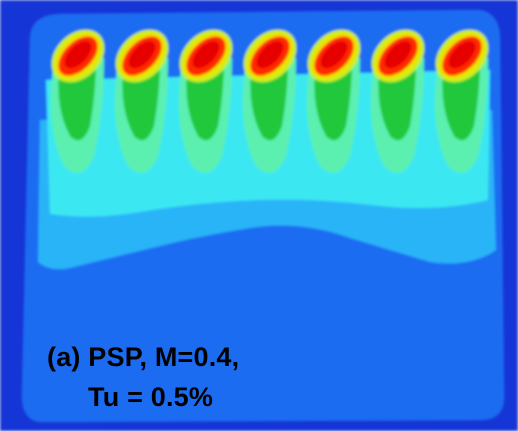 The image size is (518, 431). I want to click on caption-line-2: Tu = 0.5%, so click(151, 397).